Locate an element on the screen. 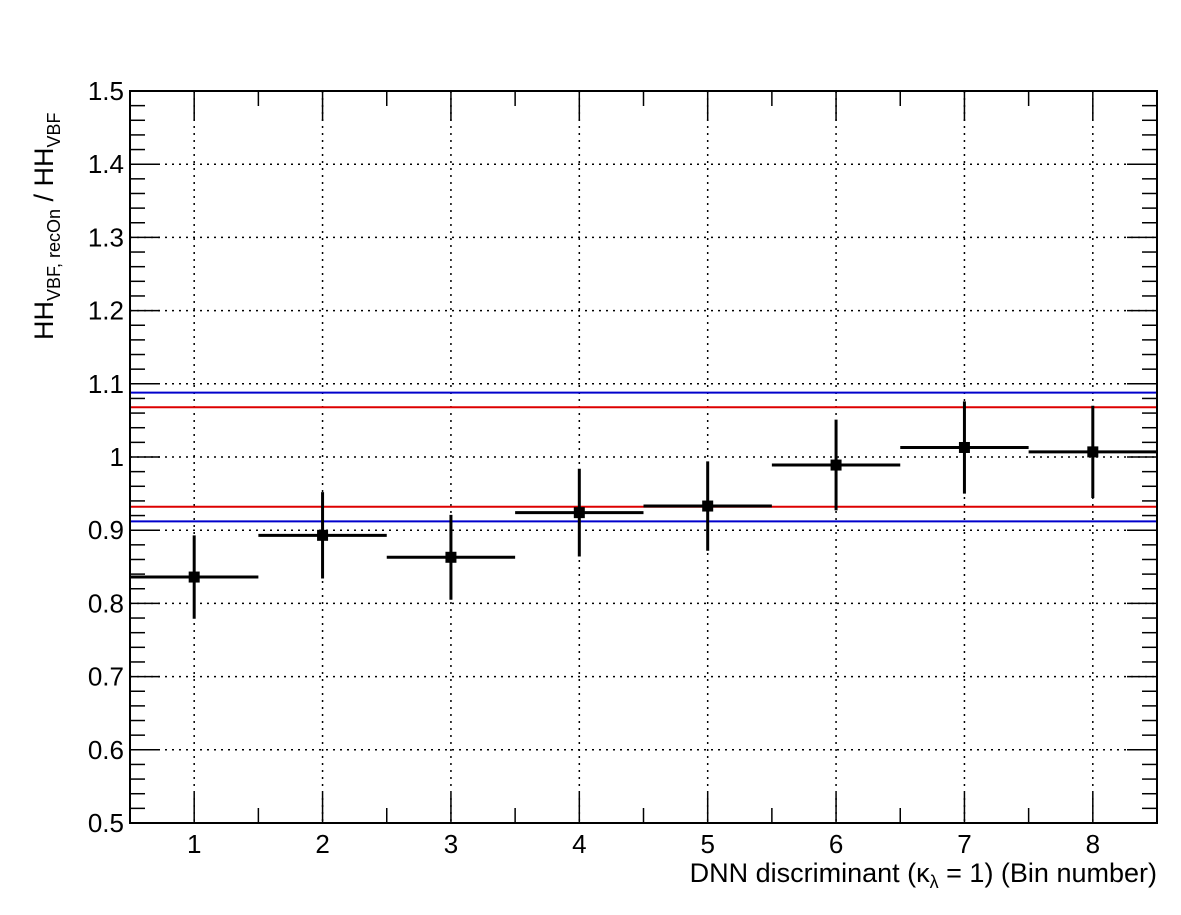 The image size is (1181, 915). y-tick-label: 1.3 is located at coordinates (106, 237).